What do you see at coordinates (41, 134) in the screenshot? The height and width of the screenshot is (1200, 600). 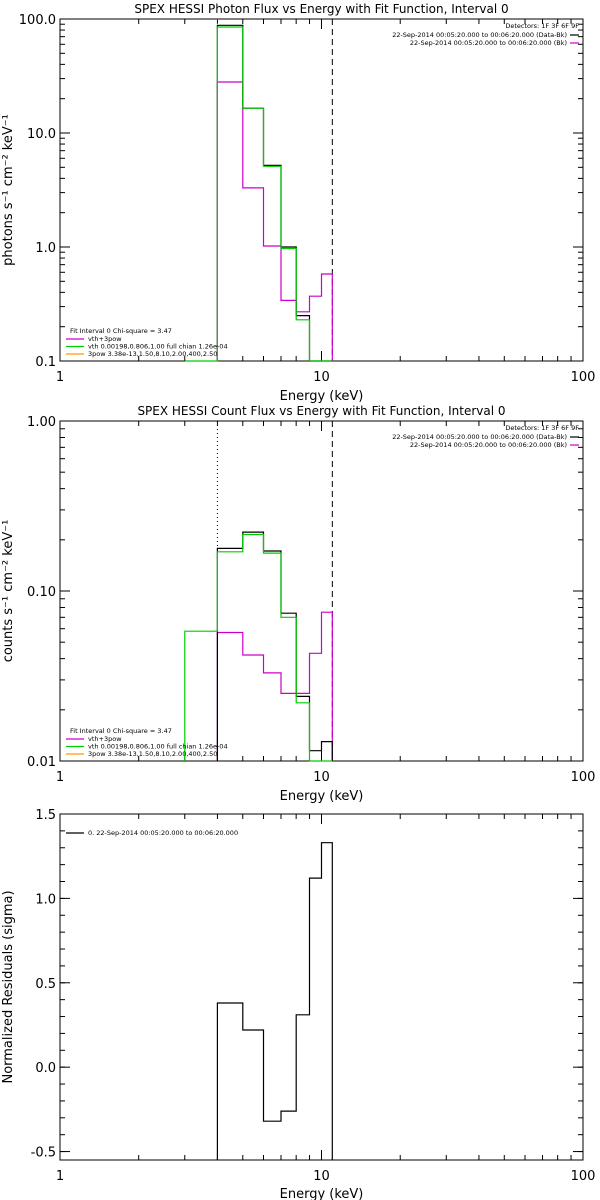 I see `y-tick-label: 10.0` at bounding box center [41, 134].